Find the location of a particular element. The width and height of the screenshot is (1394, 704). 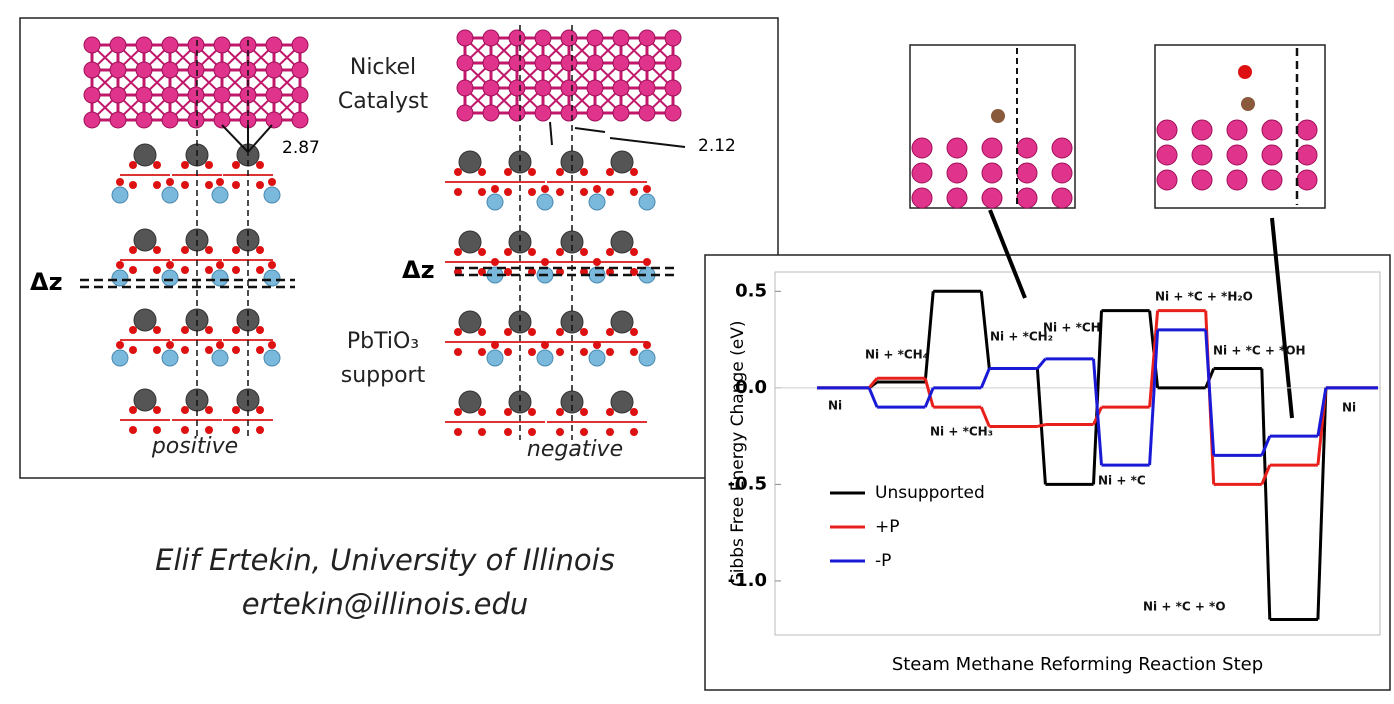

negative-label: negative is located at coordinates (575, 449).